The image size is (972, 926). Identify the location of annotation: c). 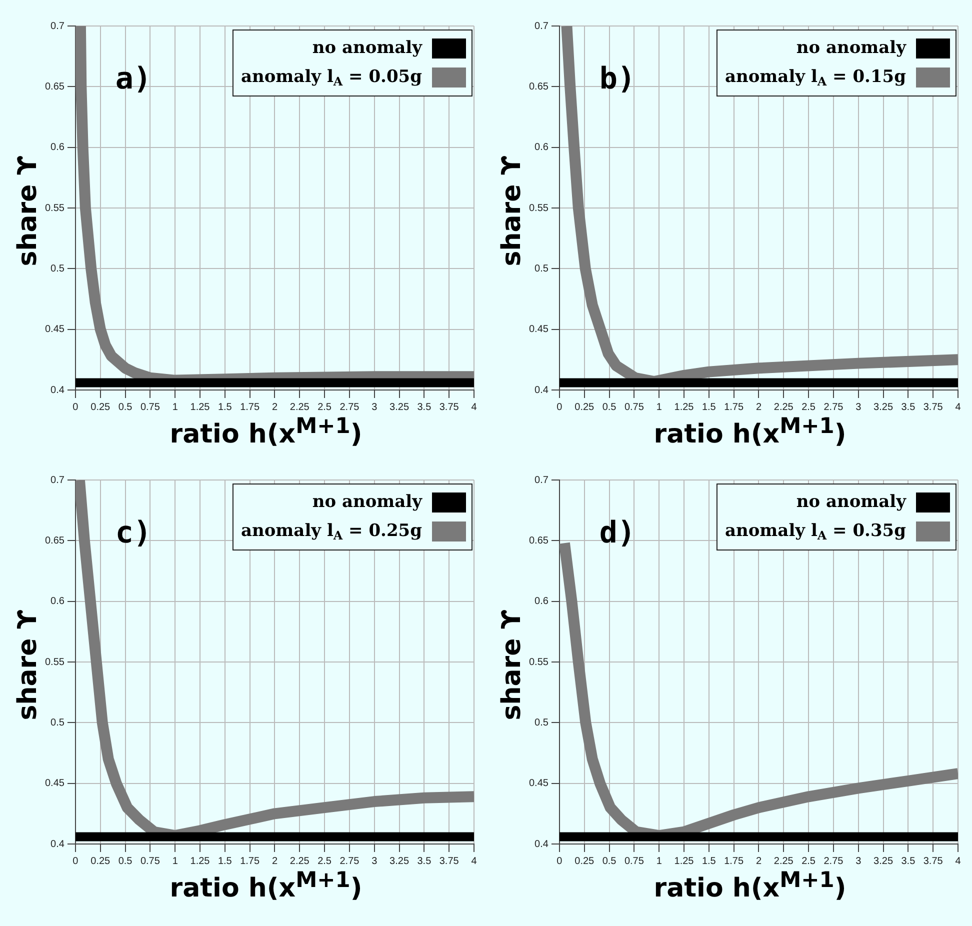
(133, 532).